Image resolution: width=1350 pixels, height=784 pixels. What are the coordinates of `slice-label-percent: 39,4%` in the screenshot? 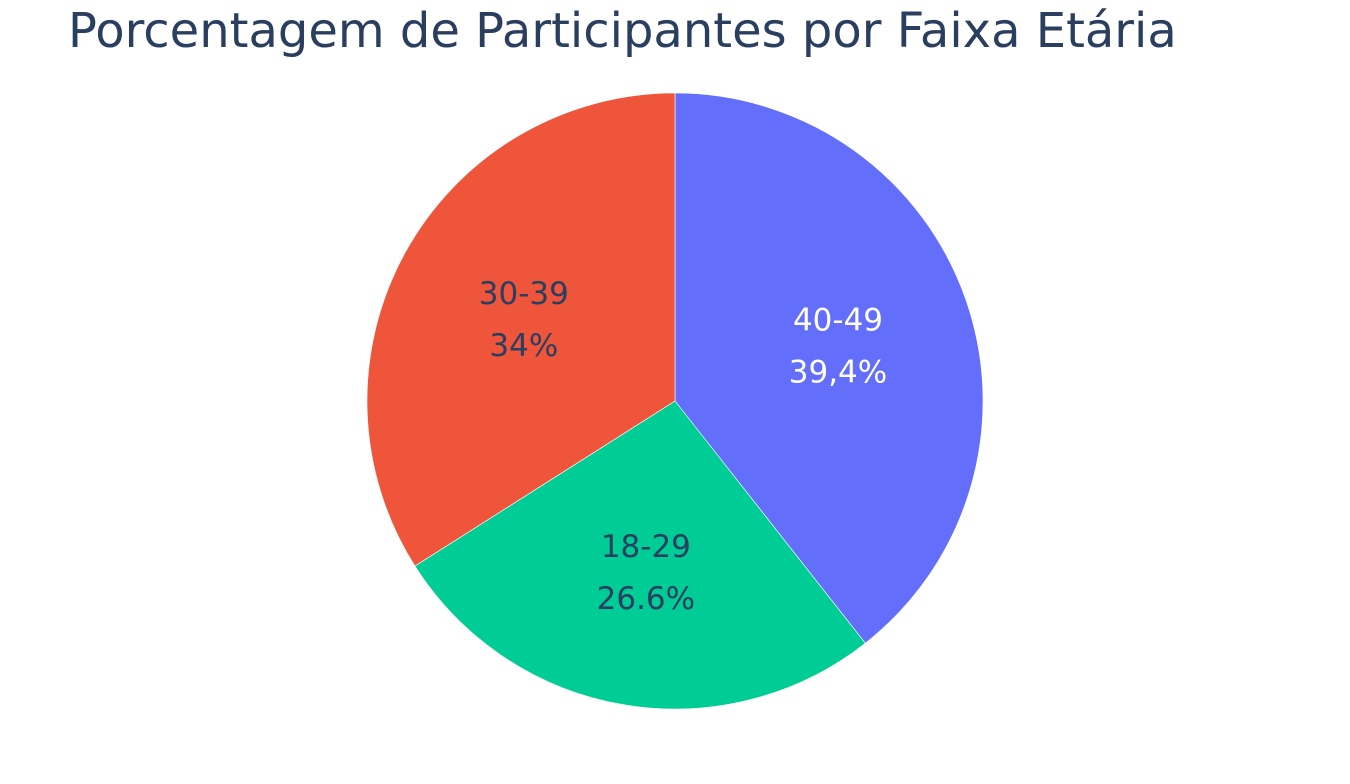 It's located at (838, 373).